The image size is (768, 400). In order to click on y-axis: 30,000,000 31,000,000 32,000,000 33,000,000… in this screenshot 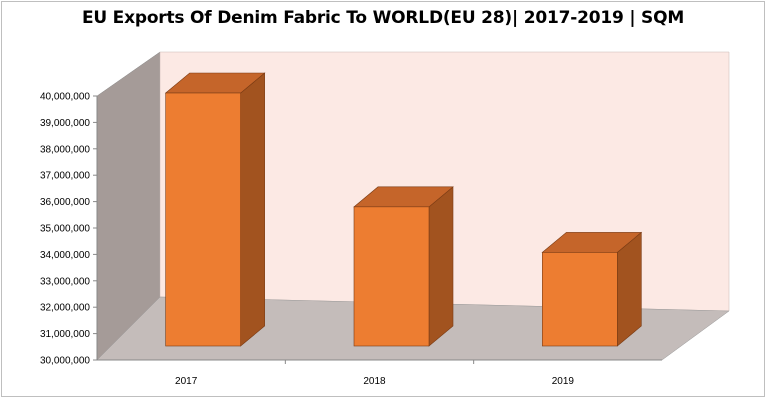, I will do `click(69, 229)`.